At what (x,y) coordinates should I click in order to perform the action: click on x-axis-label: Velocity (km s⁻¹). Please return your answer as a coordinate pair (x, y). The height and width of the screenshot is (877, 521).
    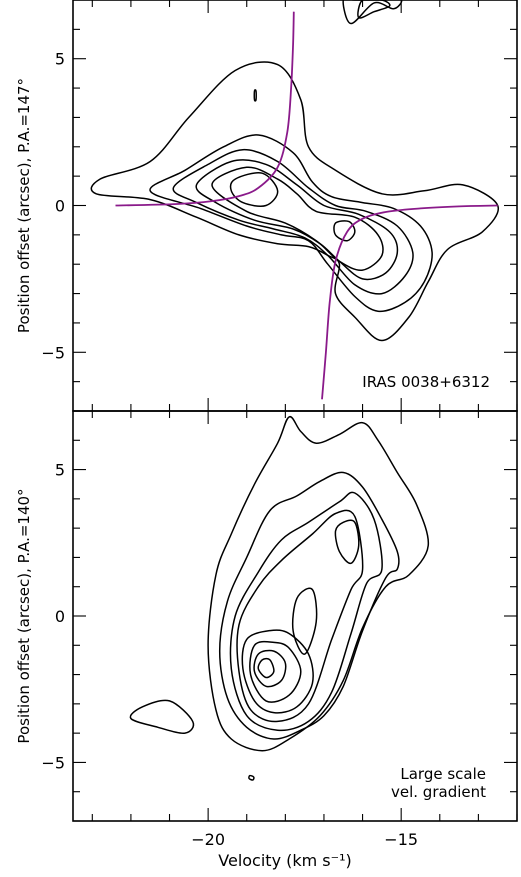
    Looking at the image, I should click on (284, 860).